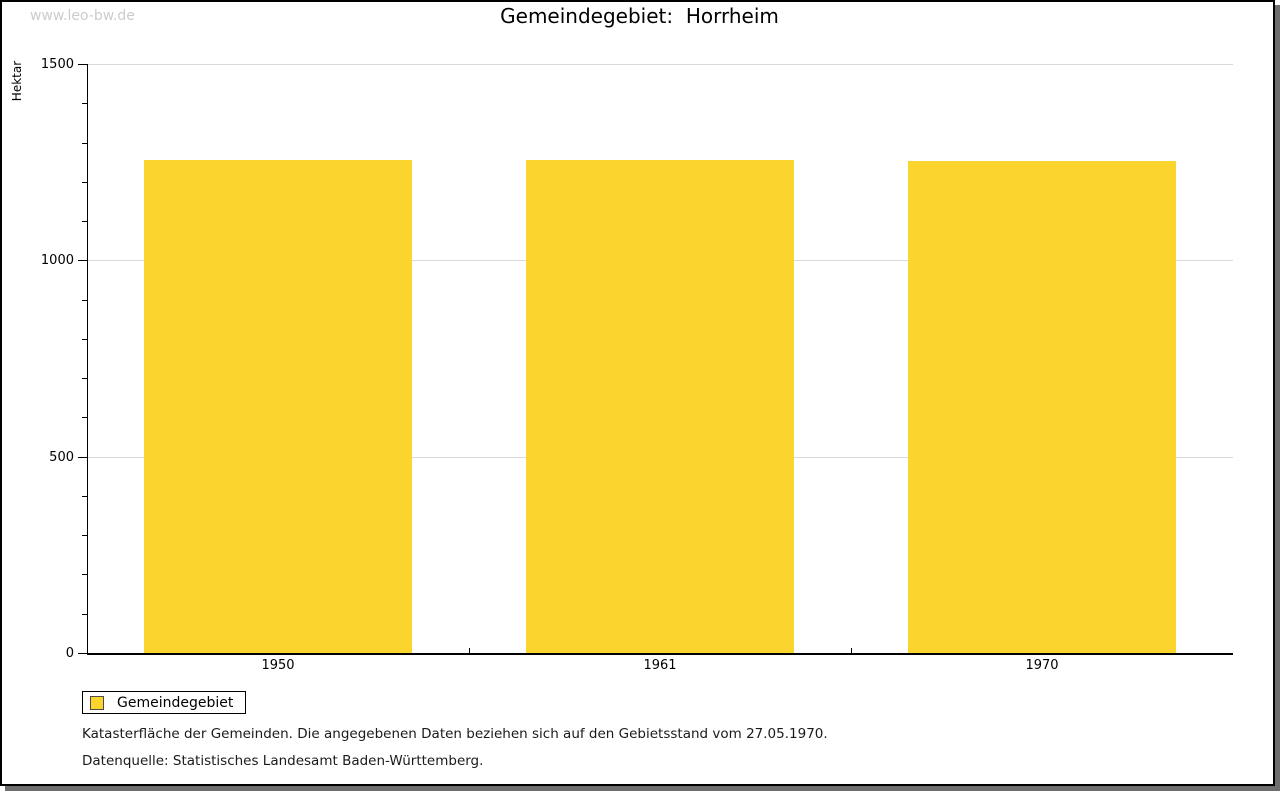 This screenshot has height=791, width=1280. Describe the element at coordinates (97, 702) in the screenshot. I see `legend-swatch` at that location.